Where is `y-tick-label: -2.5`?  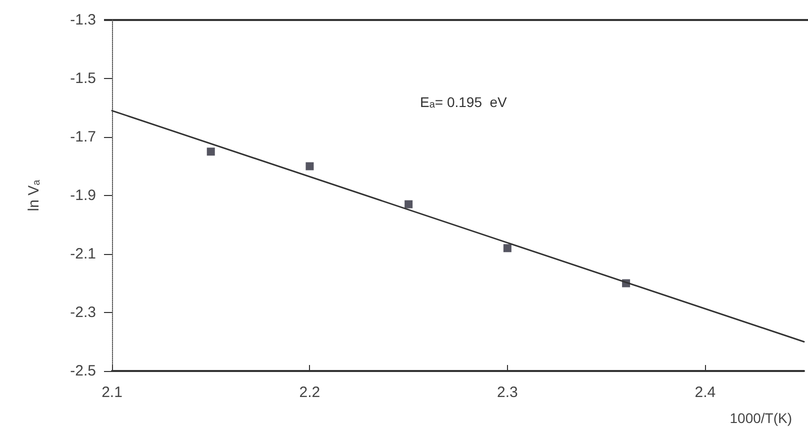 y-tick-label: -2.5 is located at coordinates (83, 371).